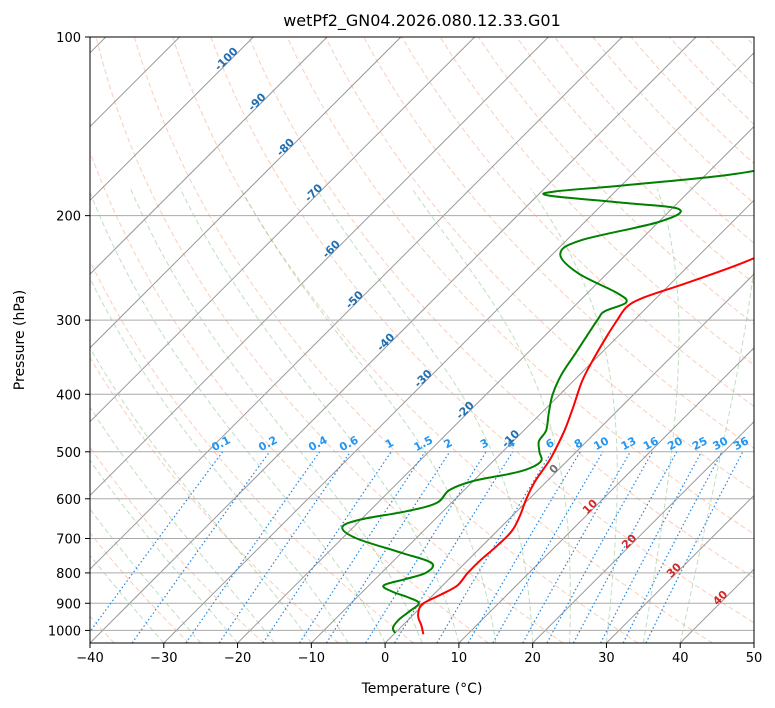 The image size is (775, 708). I want to click on mixing-ratio-label: 30, so click(721, 443).